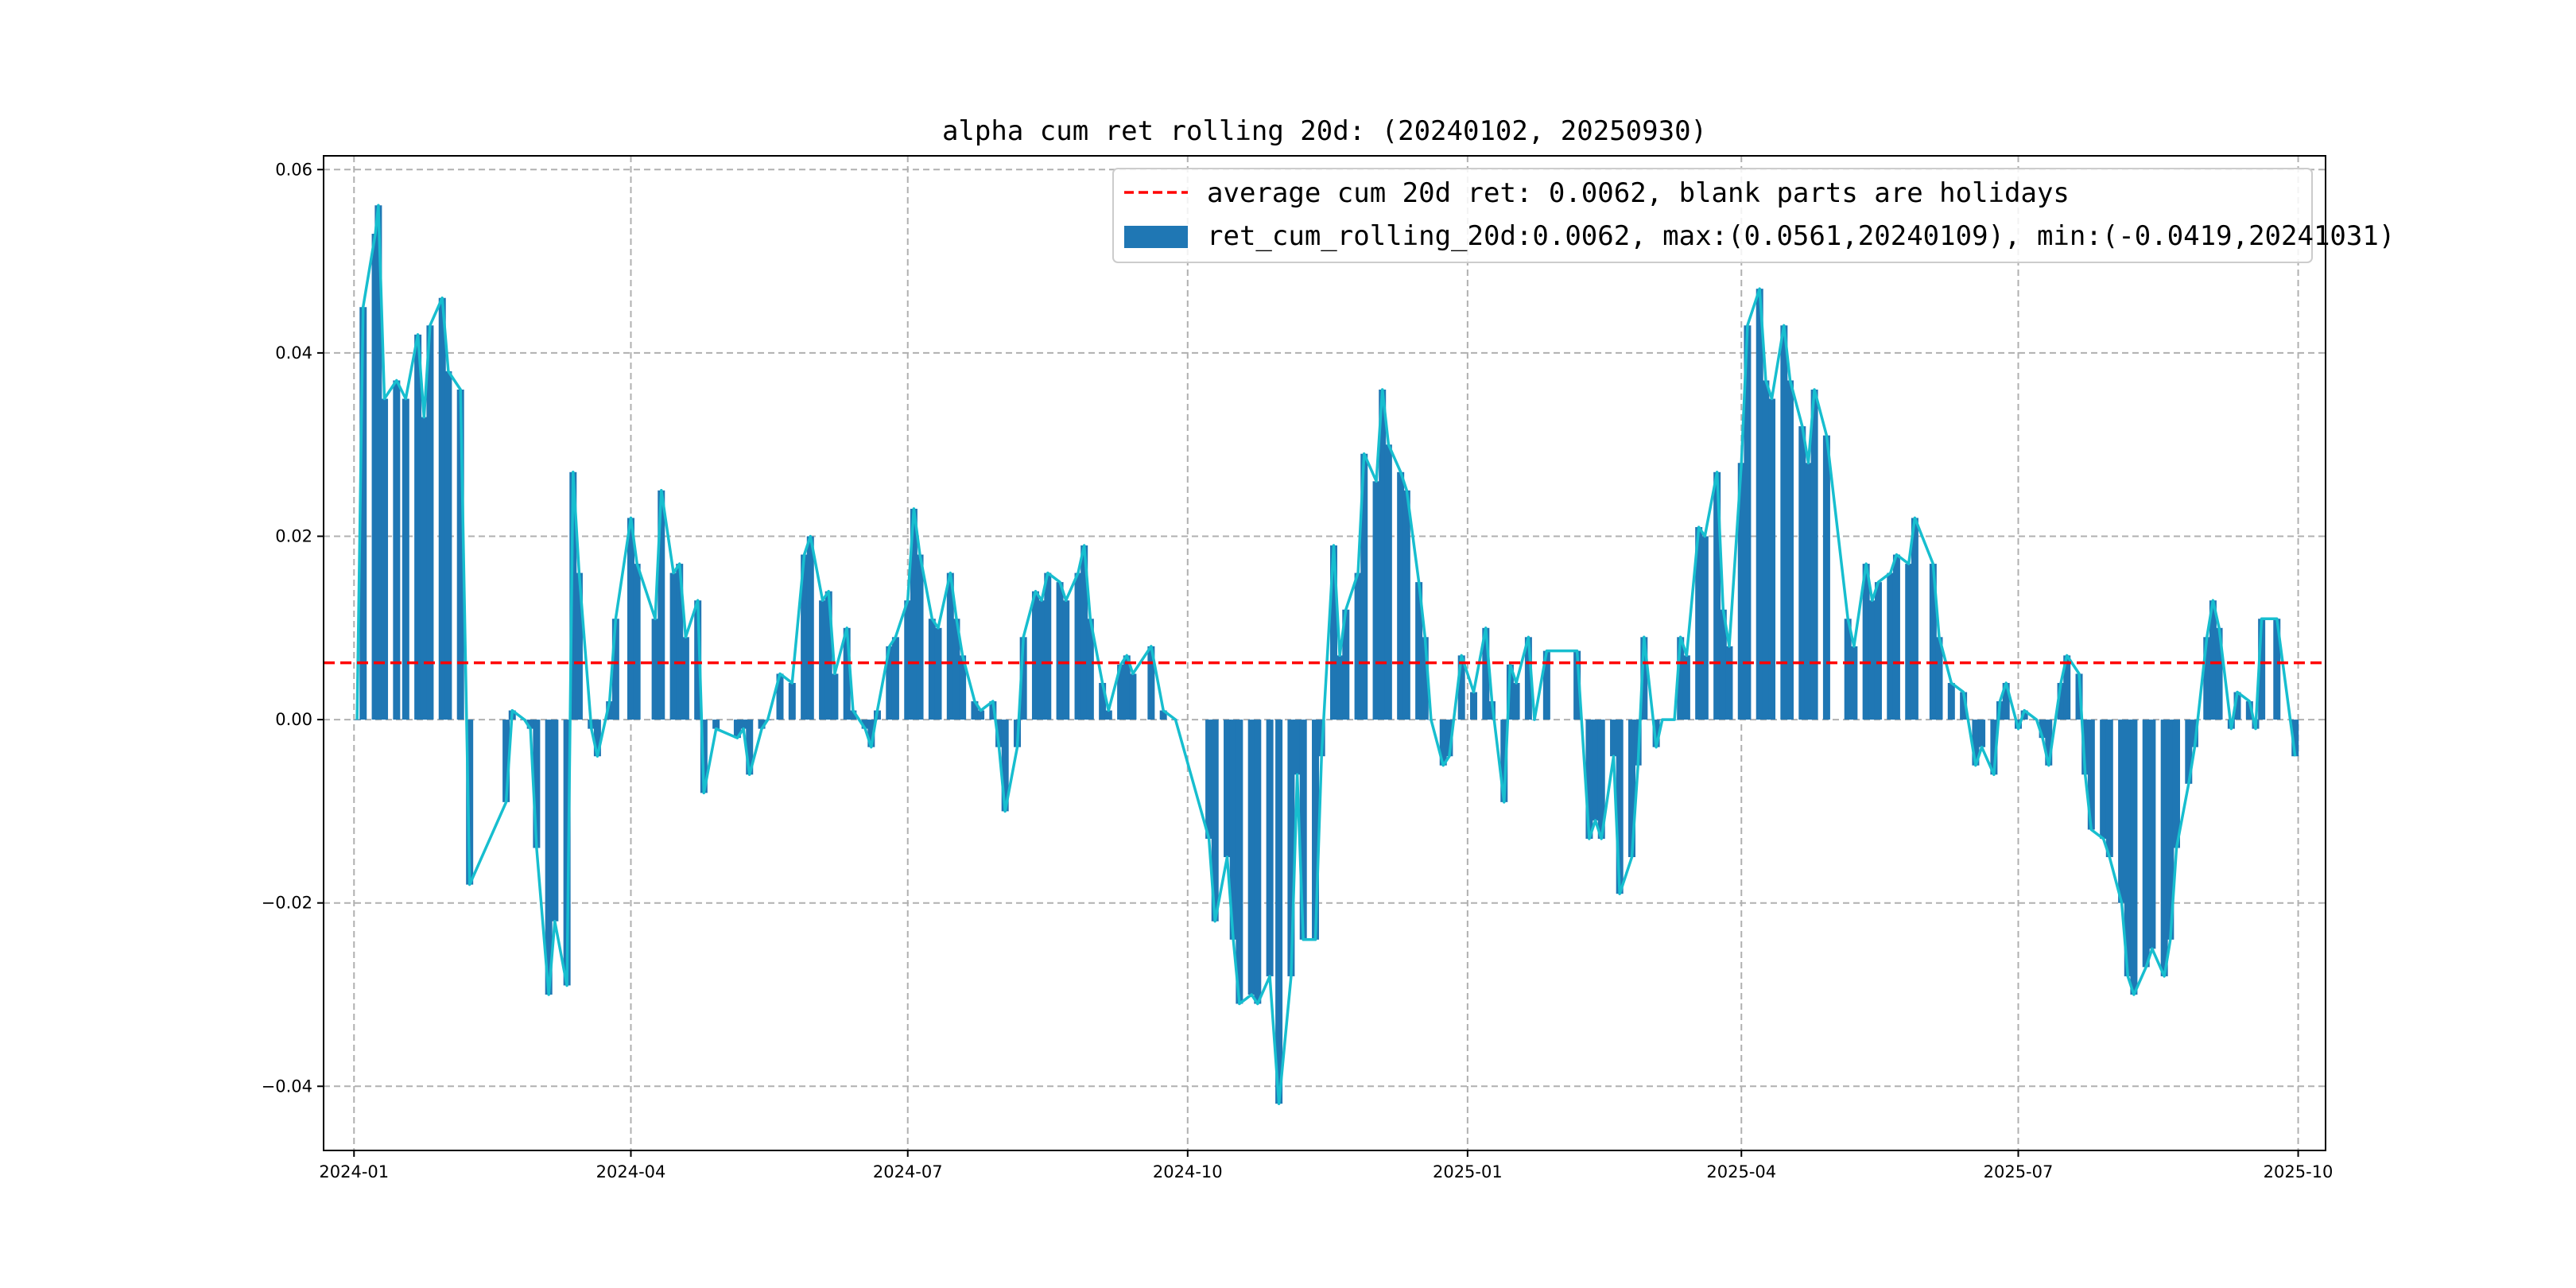 This screenshot has width=2576, height=1288. Describe the element at coordinates (908, 1171) in the screenshot. I see `x-tick-label: 2024-07` at that location.